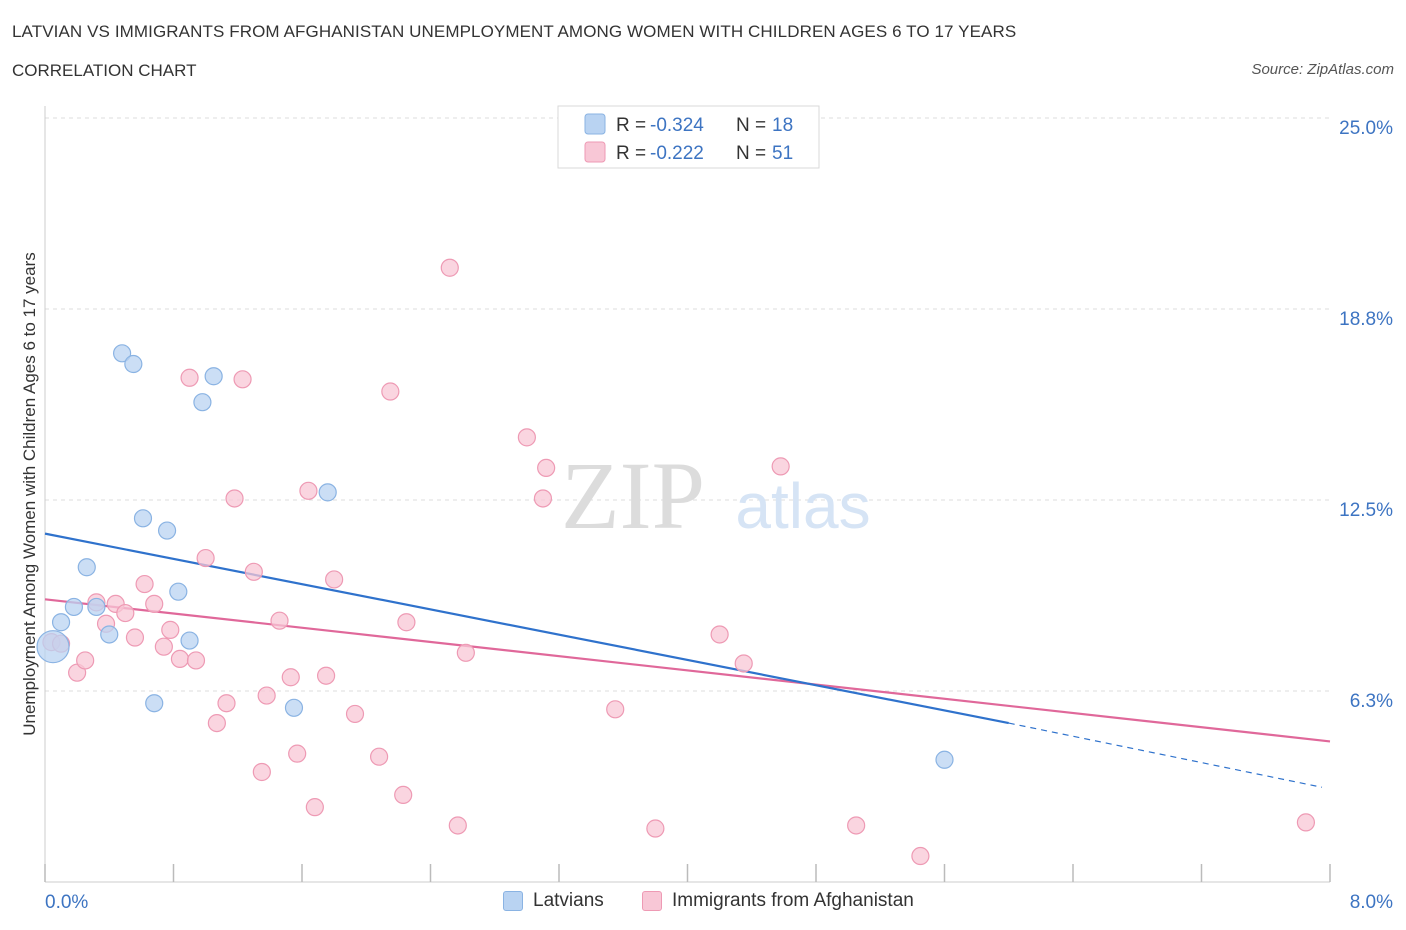  What do you see at coordinates (631, 125) in the screenshot?
I see `stats-r-label-blue: R =` at bounding box center [631, 125].